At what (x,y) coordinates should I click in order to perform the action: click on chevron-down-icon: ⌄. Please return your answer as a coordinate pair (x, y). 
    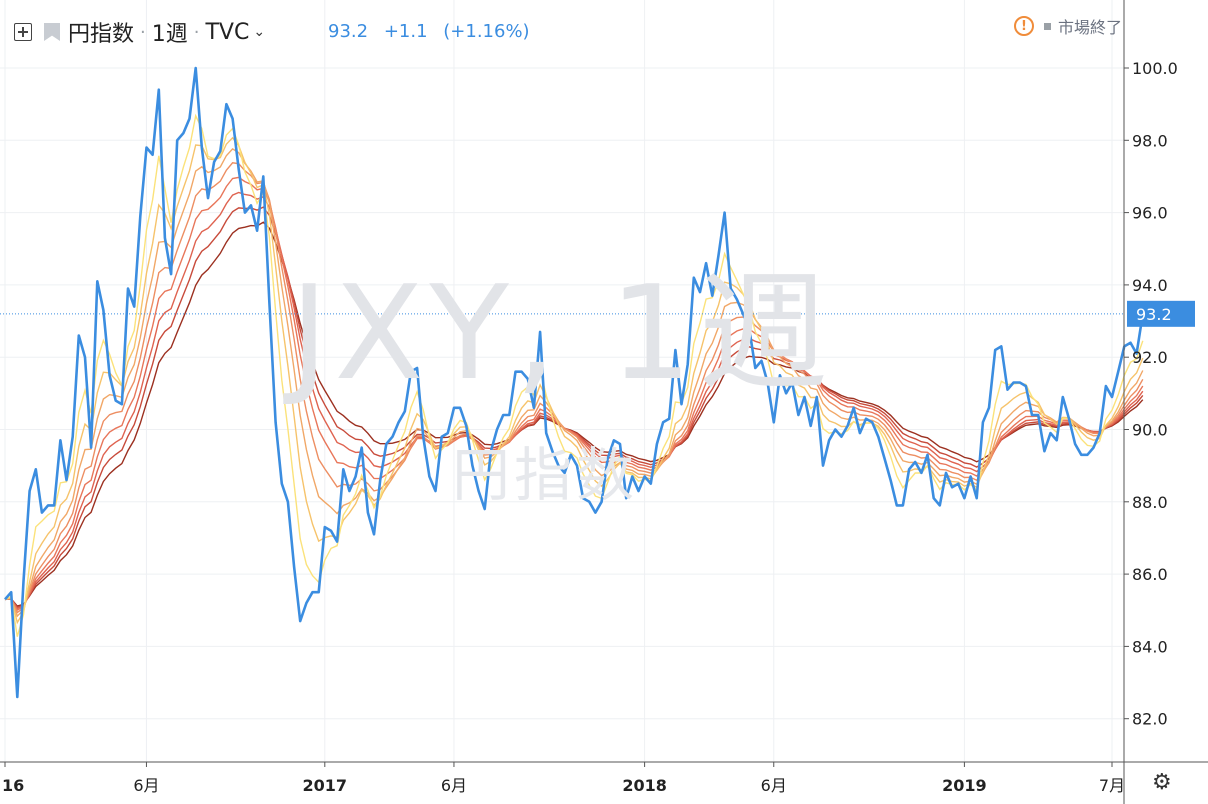
    Looking at the image, I should click on (259, 32).